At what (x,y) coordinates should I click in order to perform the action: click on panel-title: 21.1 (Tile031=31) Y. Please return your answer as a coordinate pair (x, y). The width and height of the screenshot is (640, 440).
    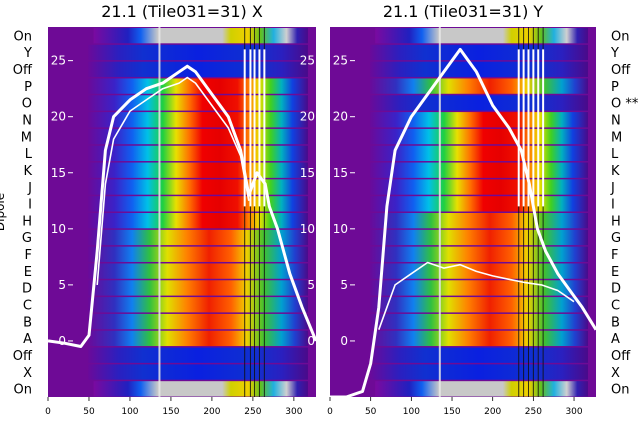
    Looking at the image, I should click on (463, 11).